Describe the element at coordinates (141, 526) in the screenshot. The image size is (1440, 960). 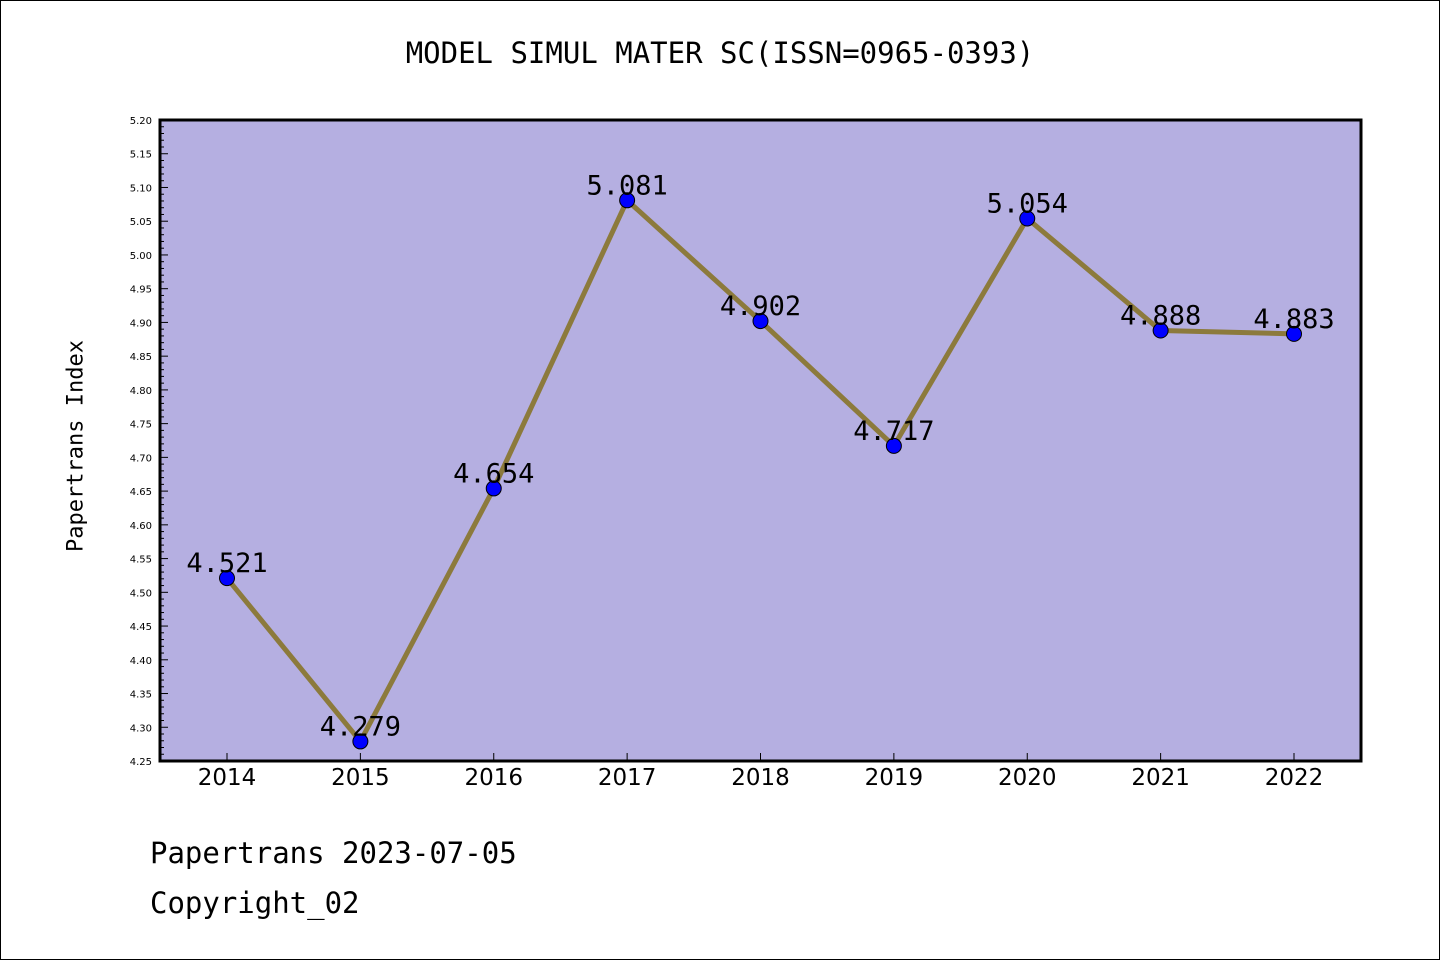
I see `y-tick-label: 4.60` at that location.